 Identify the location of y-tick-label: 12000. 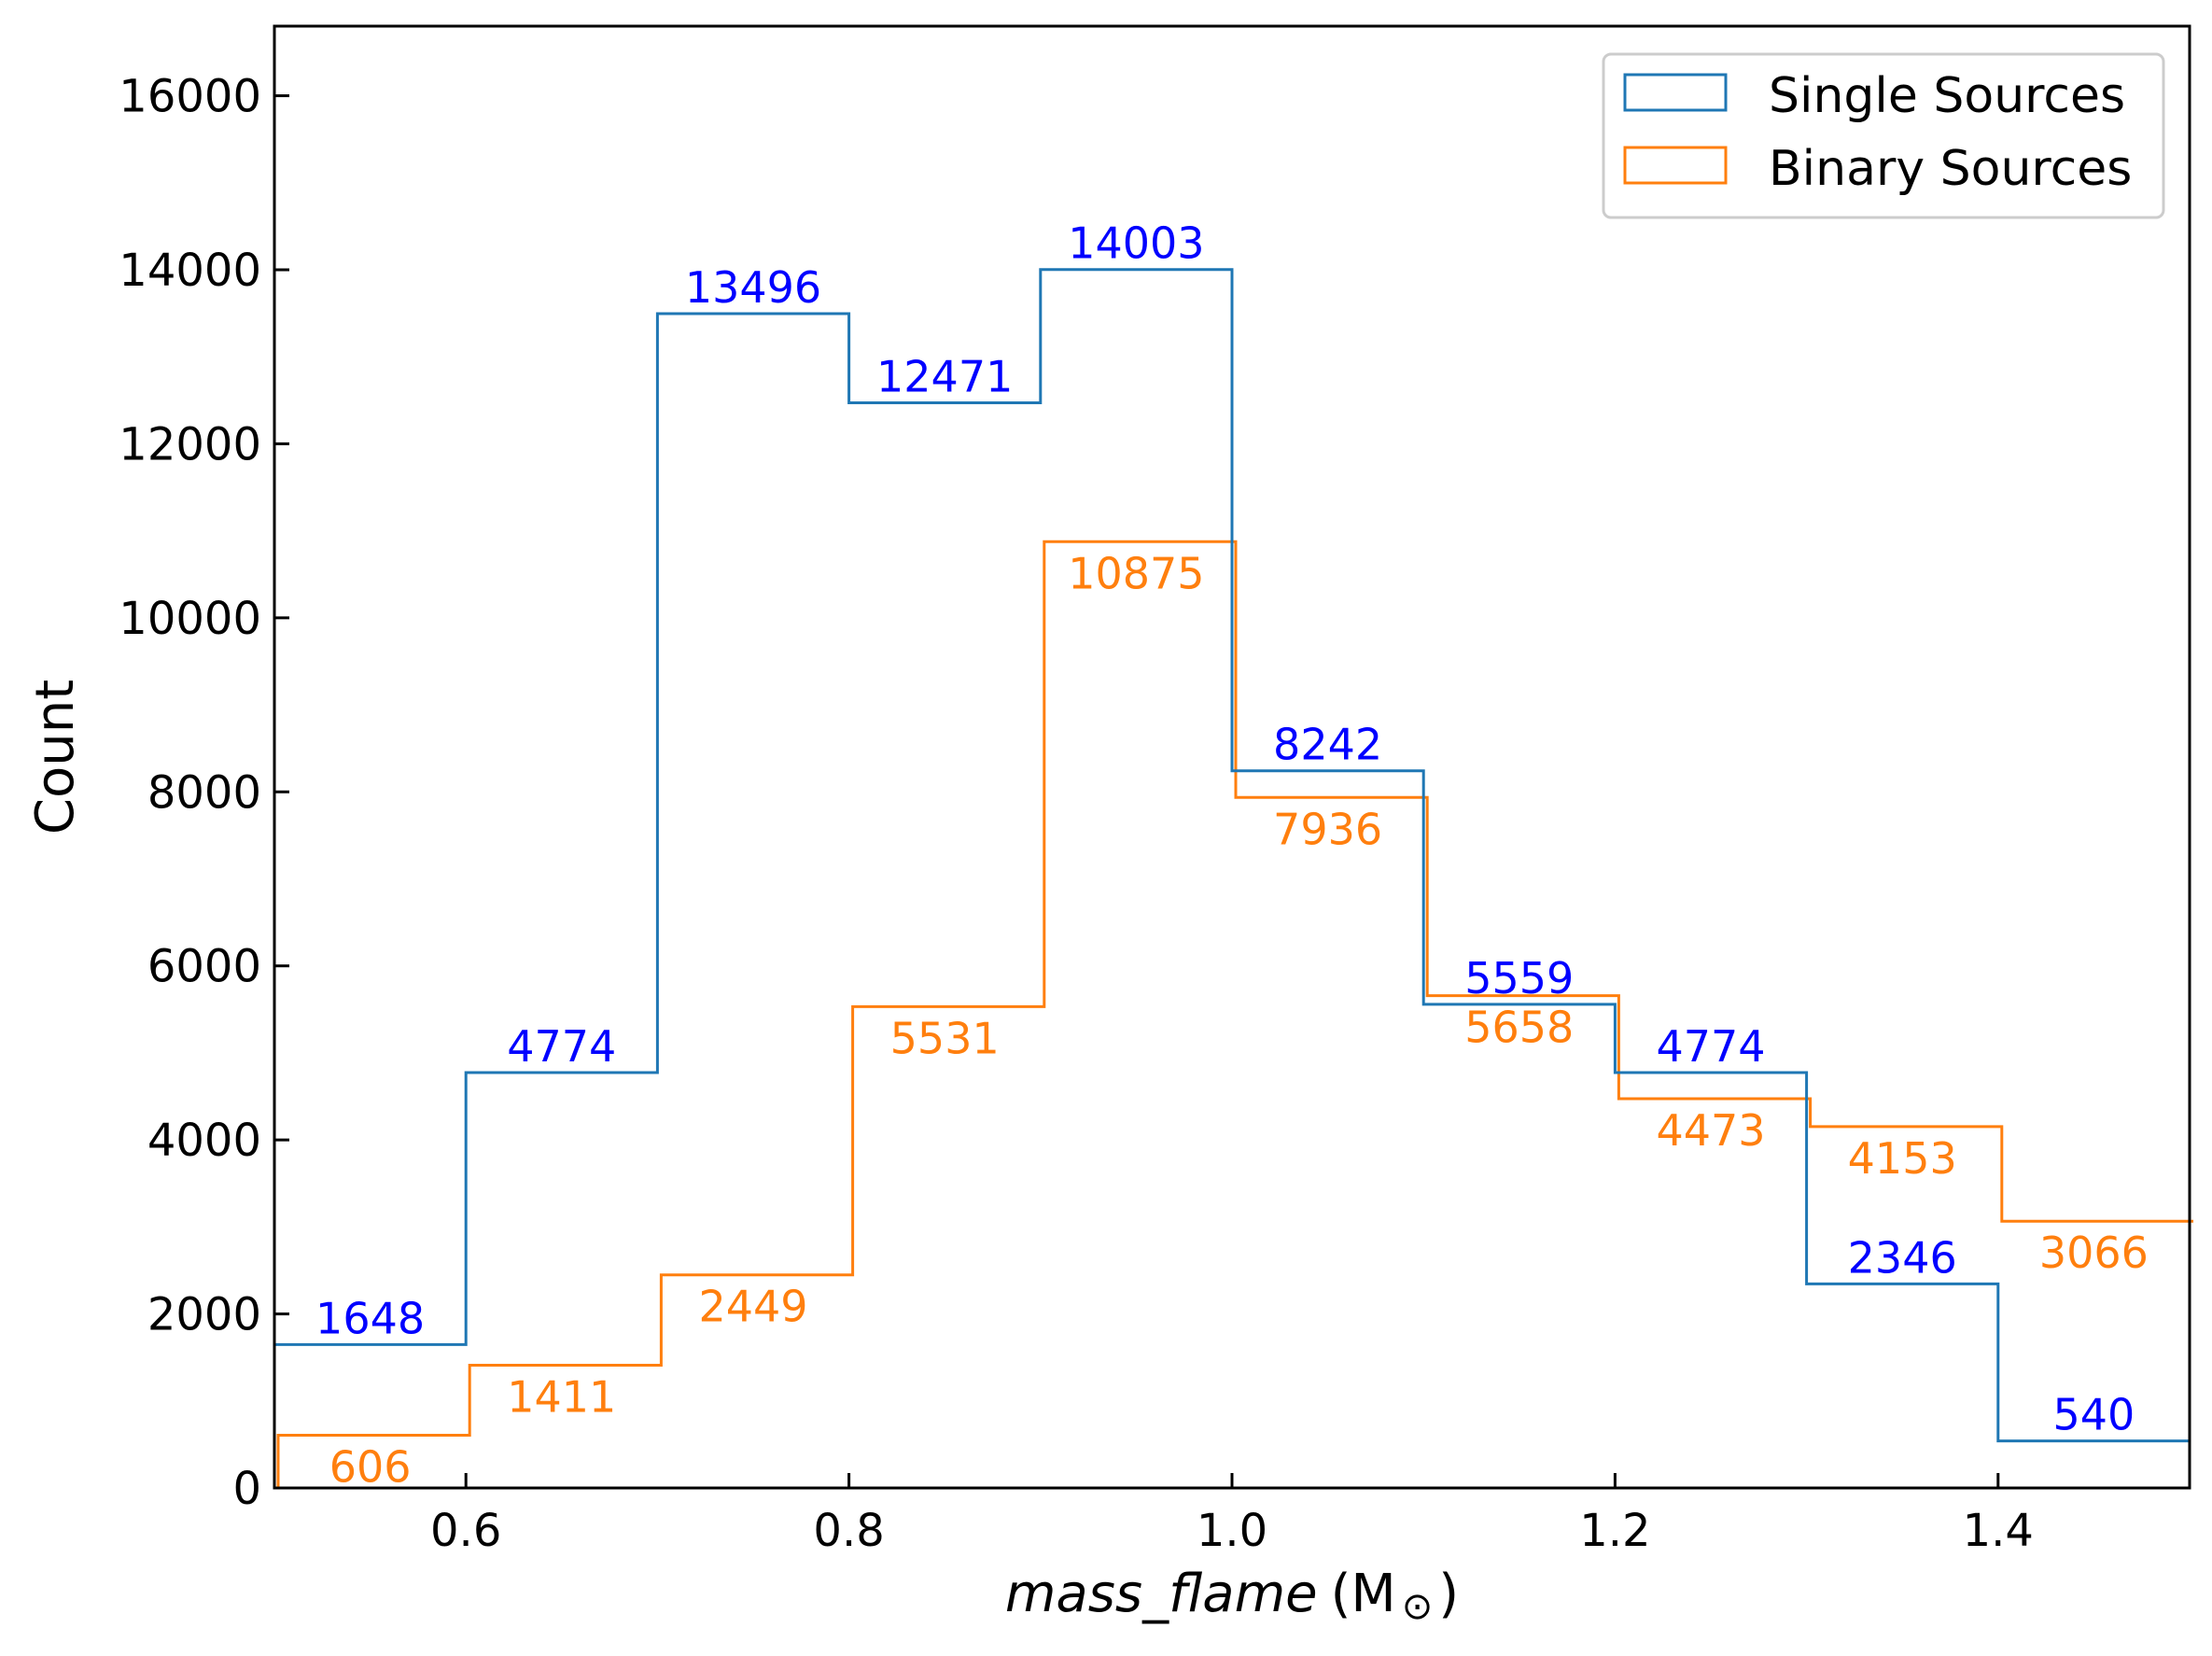
(190, 444).